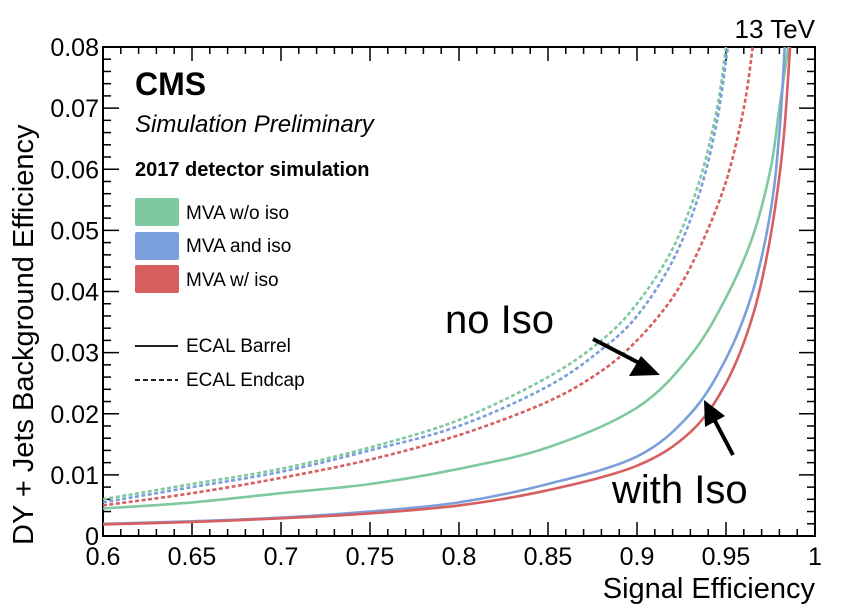 The height and width of the screenshot is (610, 850). I want to click on y-tick-label: 0, so click(92, 537).